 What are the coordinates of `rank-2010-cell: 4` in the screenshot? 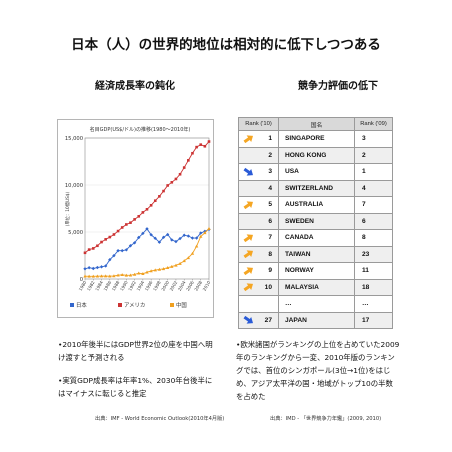 It's located at (258, 188).